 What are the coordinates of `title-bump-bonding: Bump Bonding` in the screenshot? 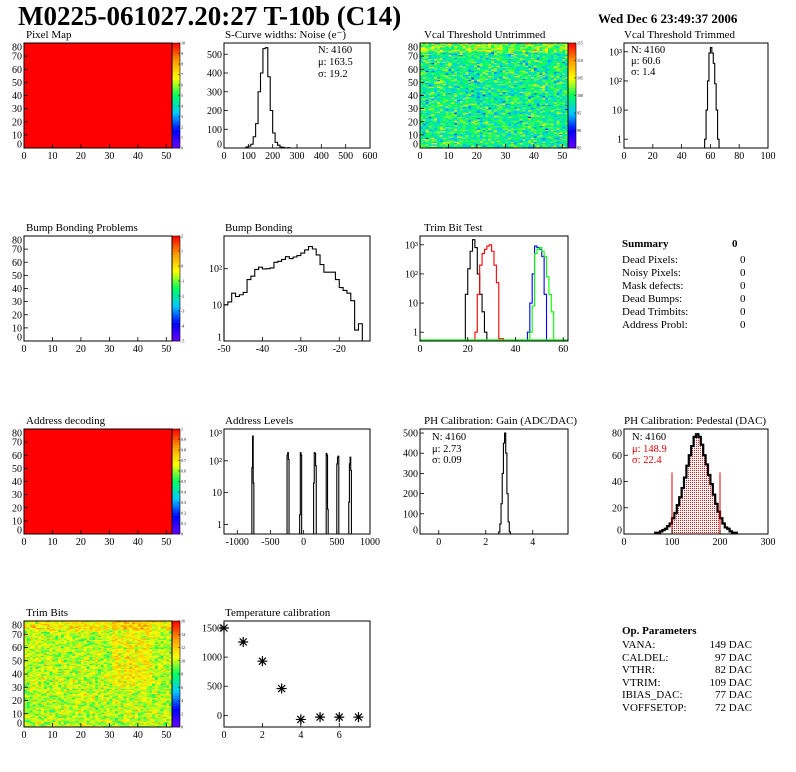 It's located at (259, 228).